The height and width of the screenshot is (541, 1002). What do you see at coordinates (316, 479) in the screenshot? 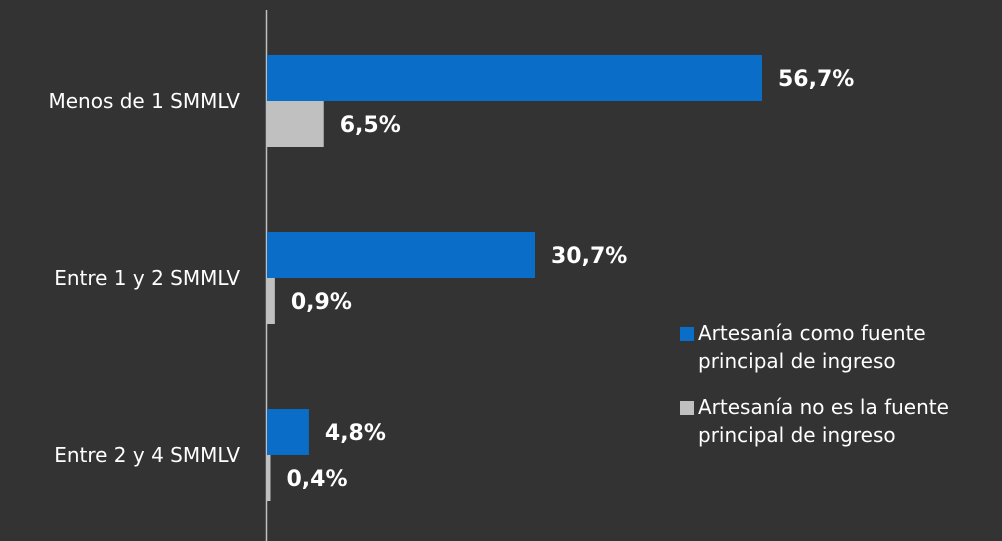
I see `data-label: 0,4%` at bounding box center [316, 479].